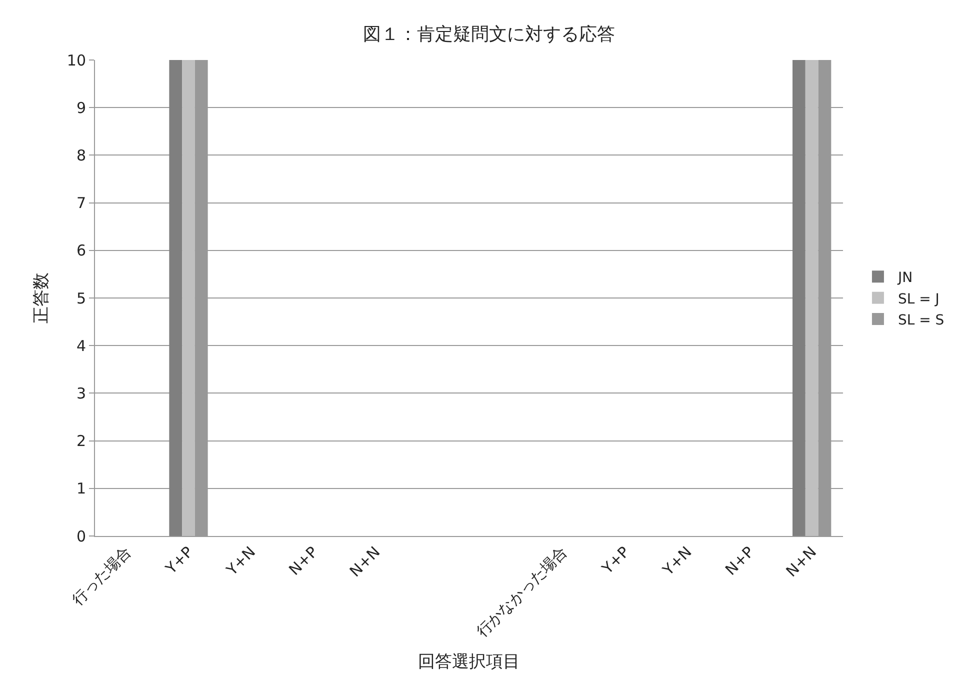 The height and width of the screenshot is (679, 978). Describe the element at coordinates (81, 536) in the screenshot. I see `y-tick-label: 0` at that location.